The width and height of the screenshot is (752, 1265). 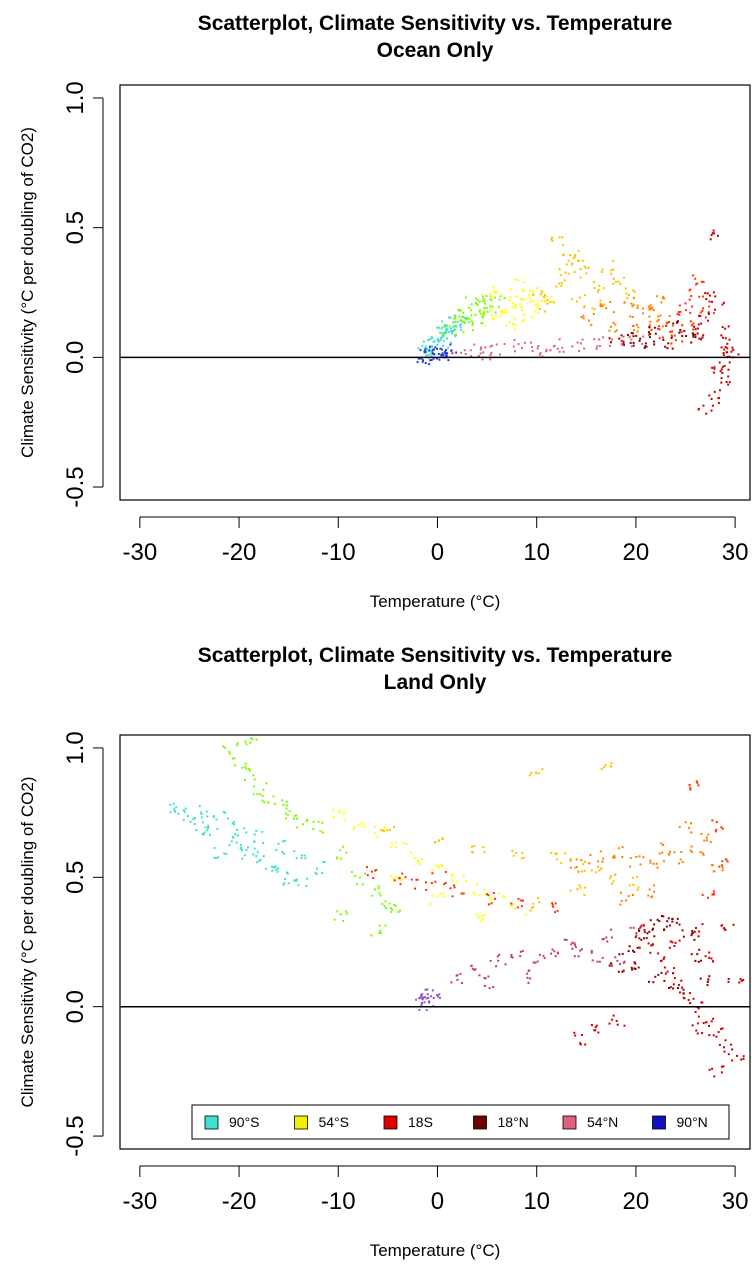 I want to click on x-axis-label: Temperature (°C), so click(x=435, y=601).